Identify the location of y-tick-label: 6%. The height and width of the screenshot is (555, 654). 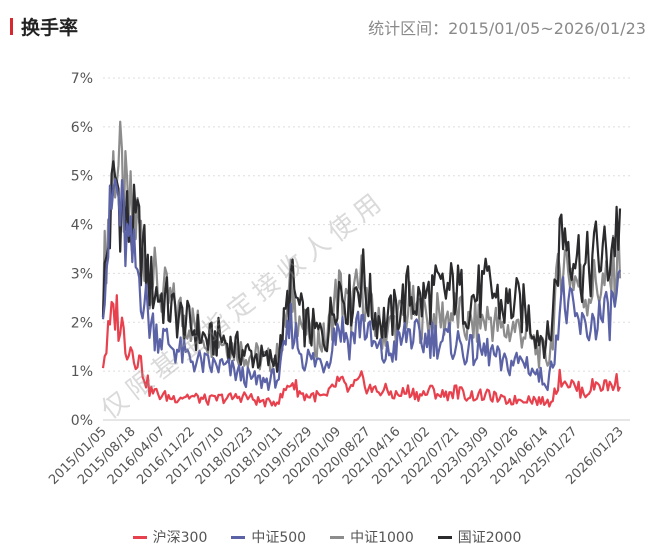
(82, 128).